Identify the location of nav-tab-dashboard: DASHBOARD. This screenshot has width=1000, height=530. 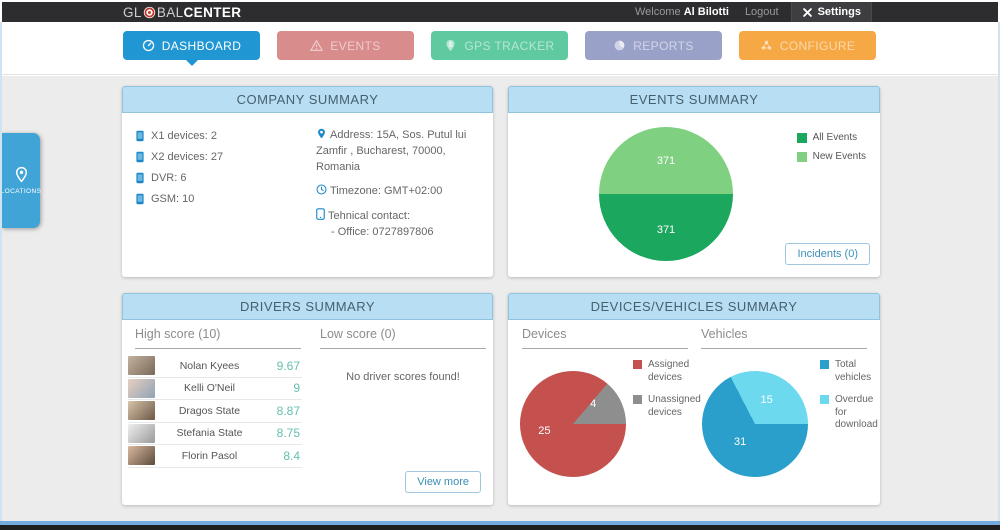
(191, 48).